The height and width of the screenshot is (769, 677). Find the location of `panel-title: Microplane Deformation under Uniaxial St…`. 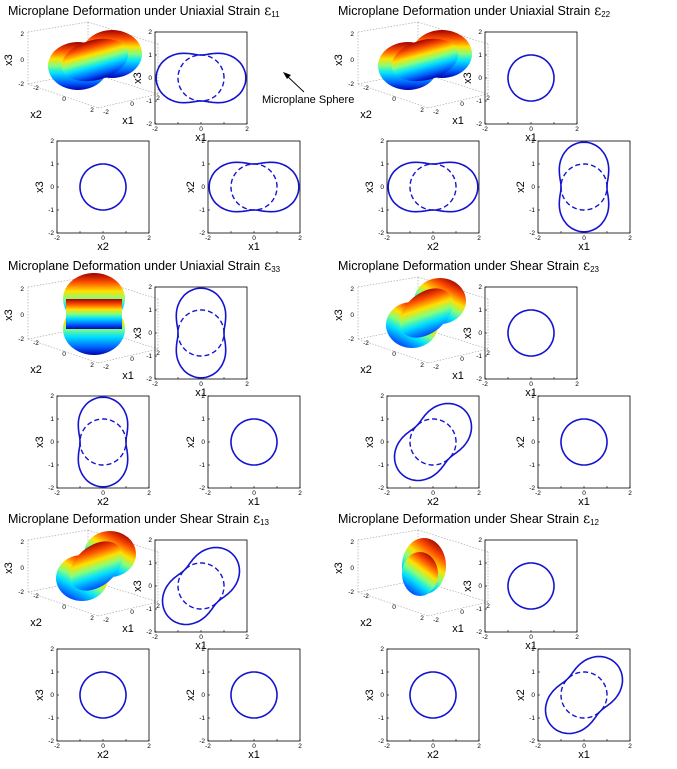

panel-title: Microplane Deformation under Uniaxial St… is located at coordinates (474, 11).